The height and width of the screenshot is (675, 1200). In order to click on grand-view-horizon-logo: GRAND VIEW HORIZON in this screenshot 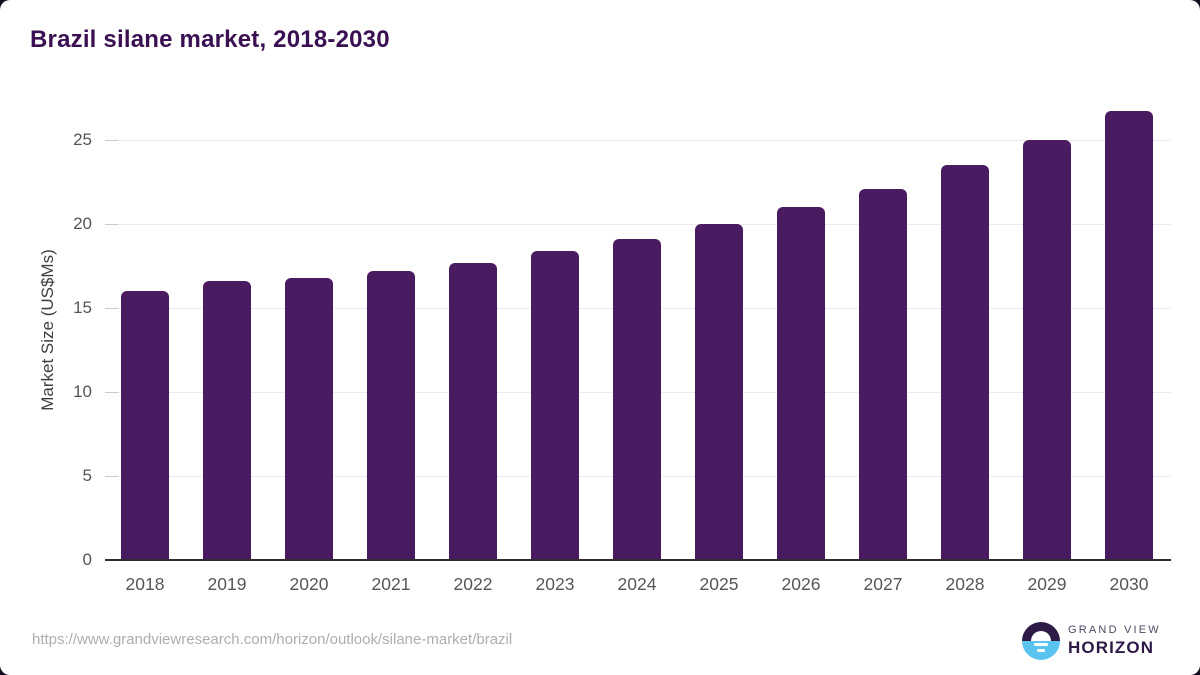, I will do `click(1095, 641)`.